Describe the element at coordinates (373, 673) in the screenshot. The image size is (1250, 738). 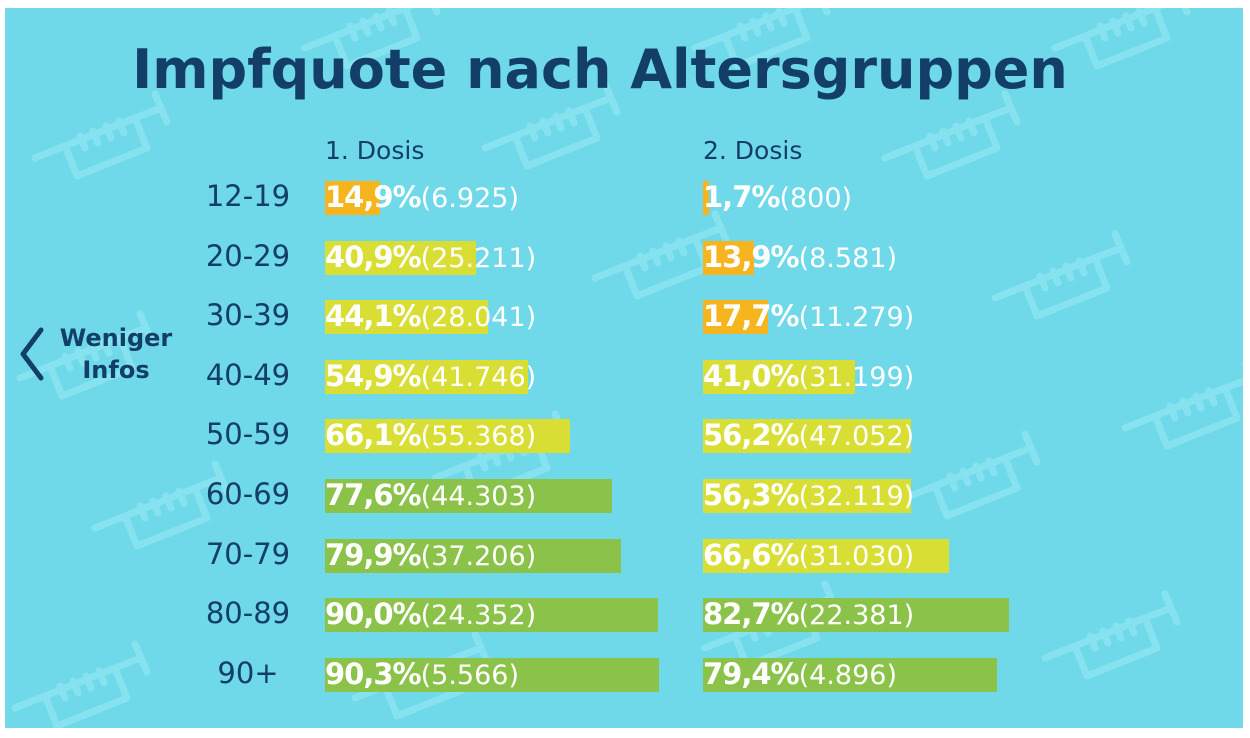
I see `percent-label: 90,3%` at that location.